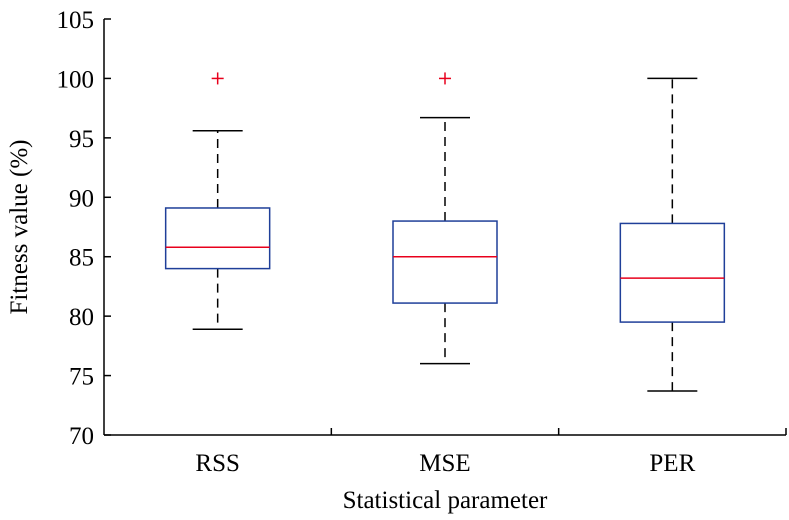  What do you see at coordinates (81, 377) in the screenshot?
I see `y-tick-label: 75` at bounding box center [81, 377].